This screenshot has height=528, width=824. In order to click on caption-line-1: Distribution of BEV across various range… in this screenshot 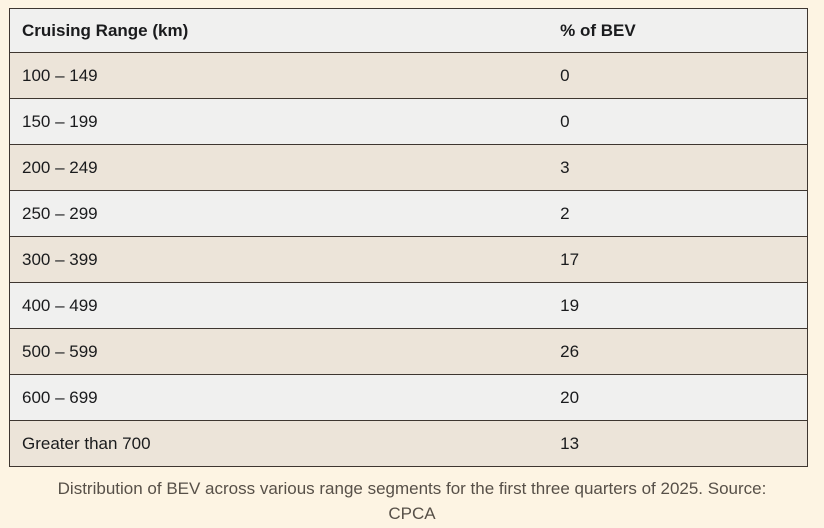, I will do `click(412, 488)`.